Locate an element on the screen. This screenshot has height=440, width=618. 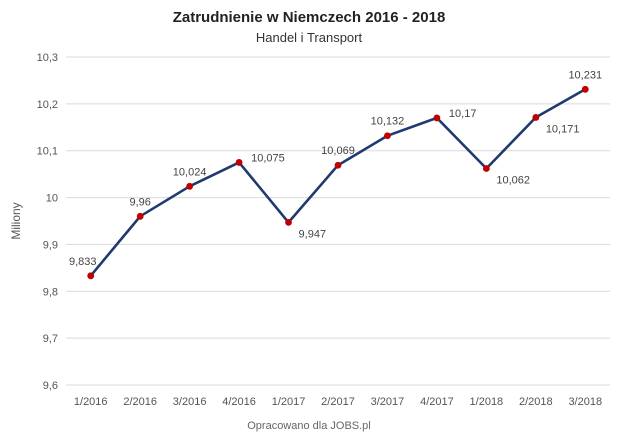
chart-title: Zatrudnienie w Niemczech 2016 - 2018 is located at coordinates (309, 17).